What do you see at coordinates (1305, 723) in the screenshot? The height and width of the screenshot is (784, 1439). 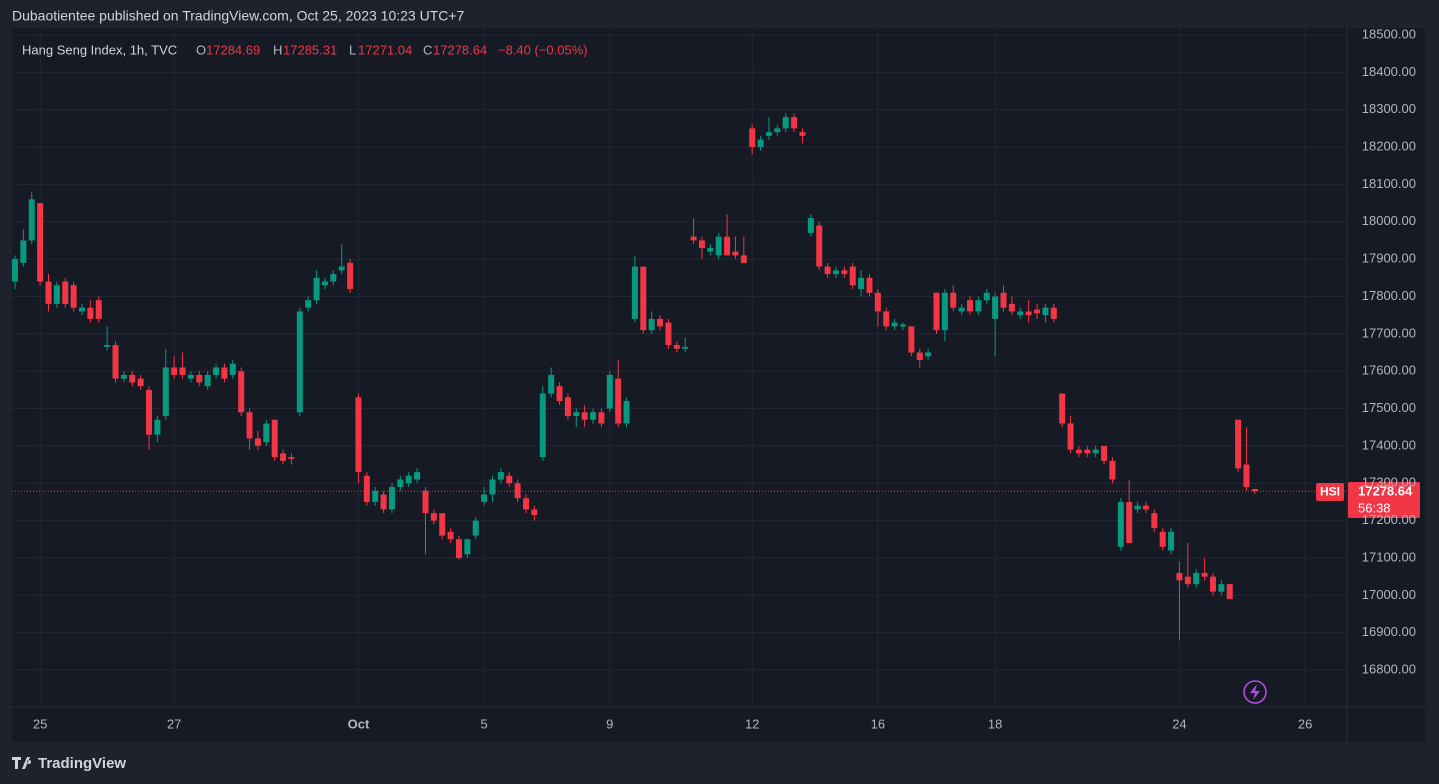 I see `x-tick-label: 26` at bounding box center [1305, 723].